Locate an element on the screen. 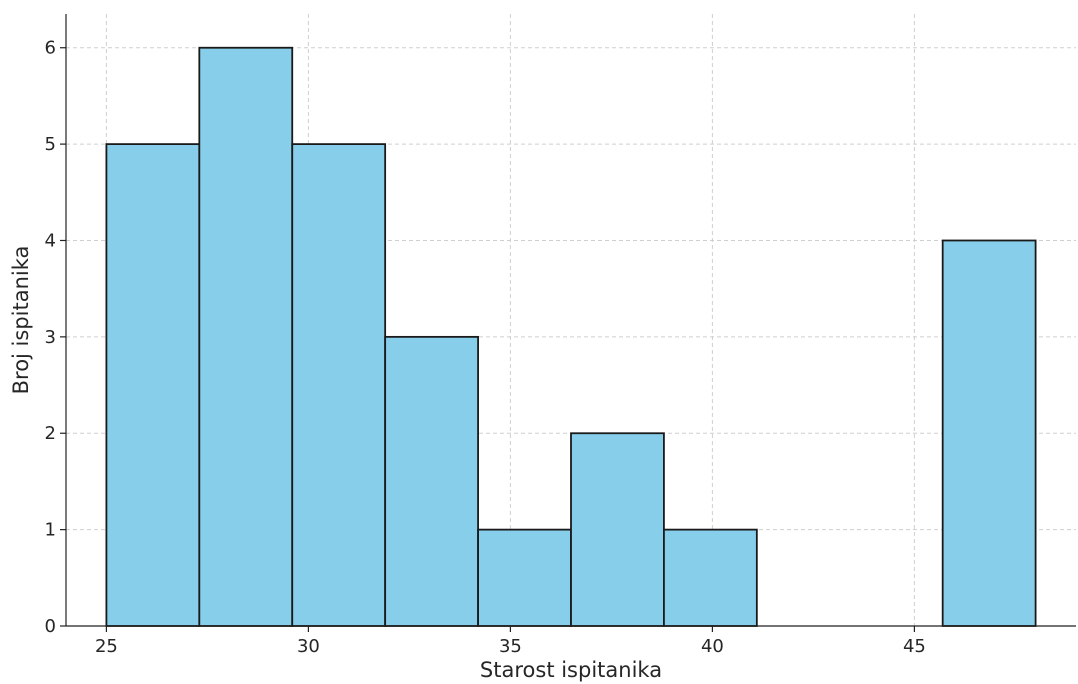 This screenshot has height=684, width=1078. y-tick-label-1: 1 is located at coordinates (50, 530).